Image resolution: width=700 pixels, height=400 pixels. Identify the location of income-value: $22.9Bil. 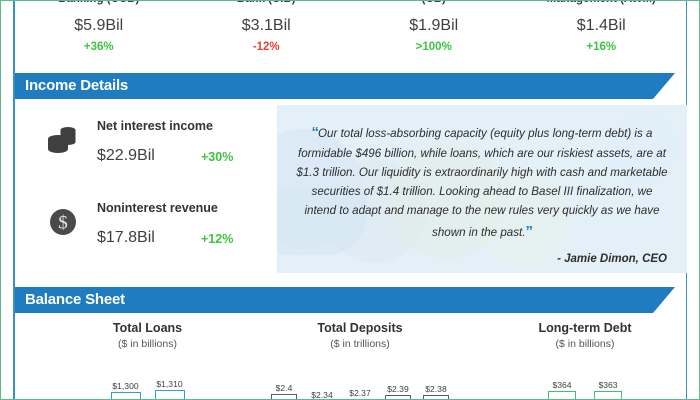
(126, 155).